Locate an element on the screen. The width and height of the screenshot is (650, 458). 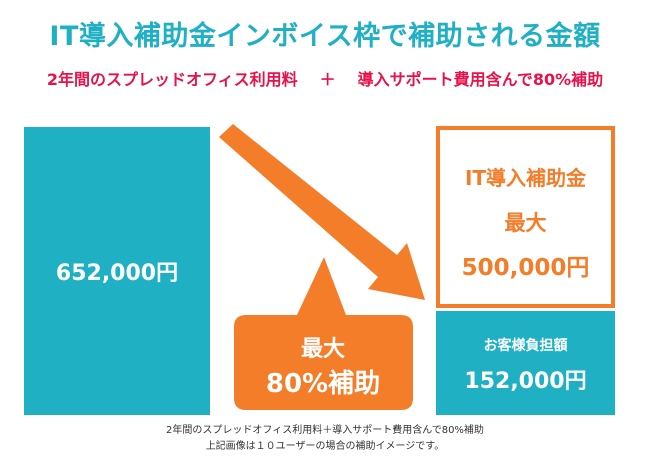
subsidy-box: IT導入補助金 最大 500,000円 is located at coordinates (525, 217).